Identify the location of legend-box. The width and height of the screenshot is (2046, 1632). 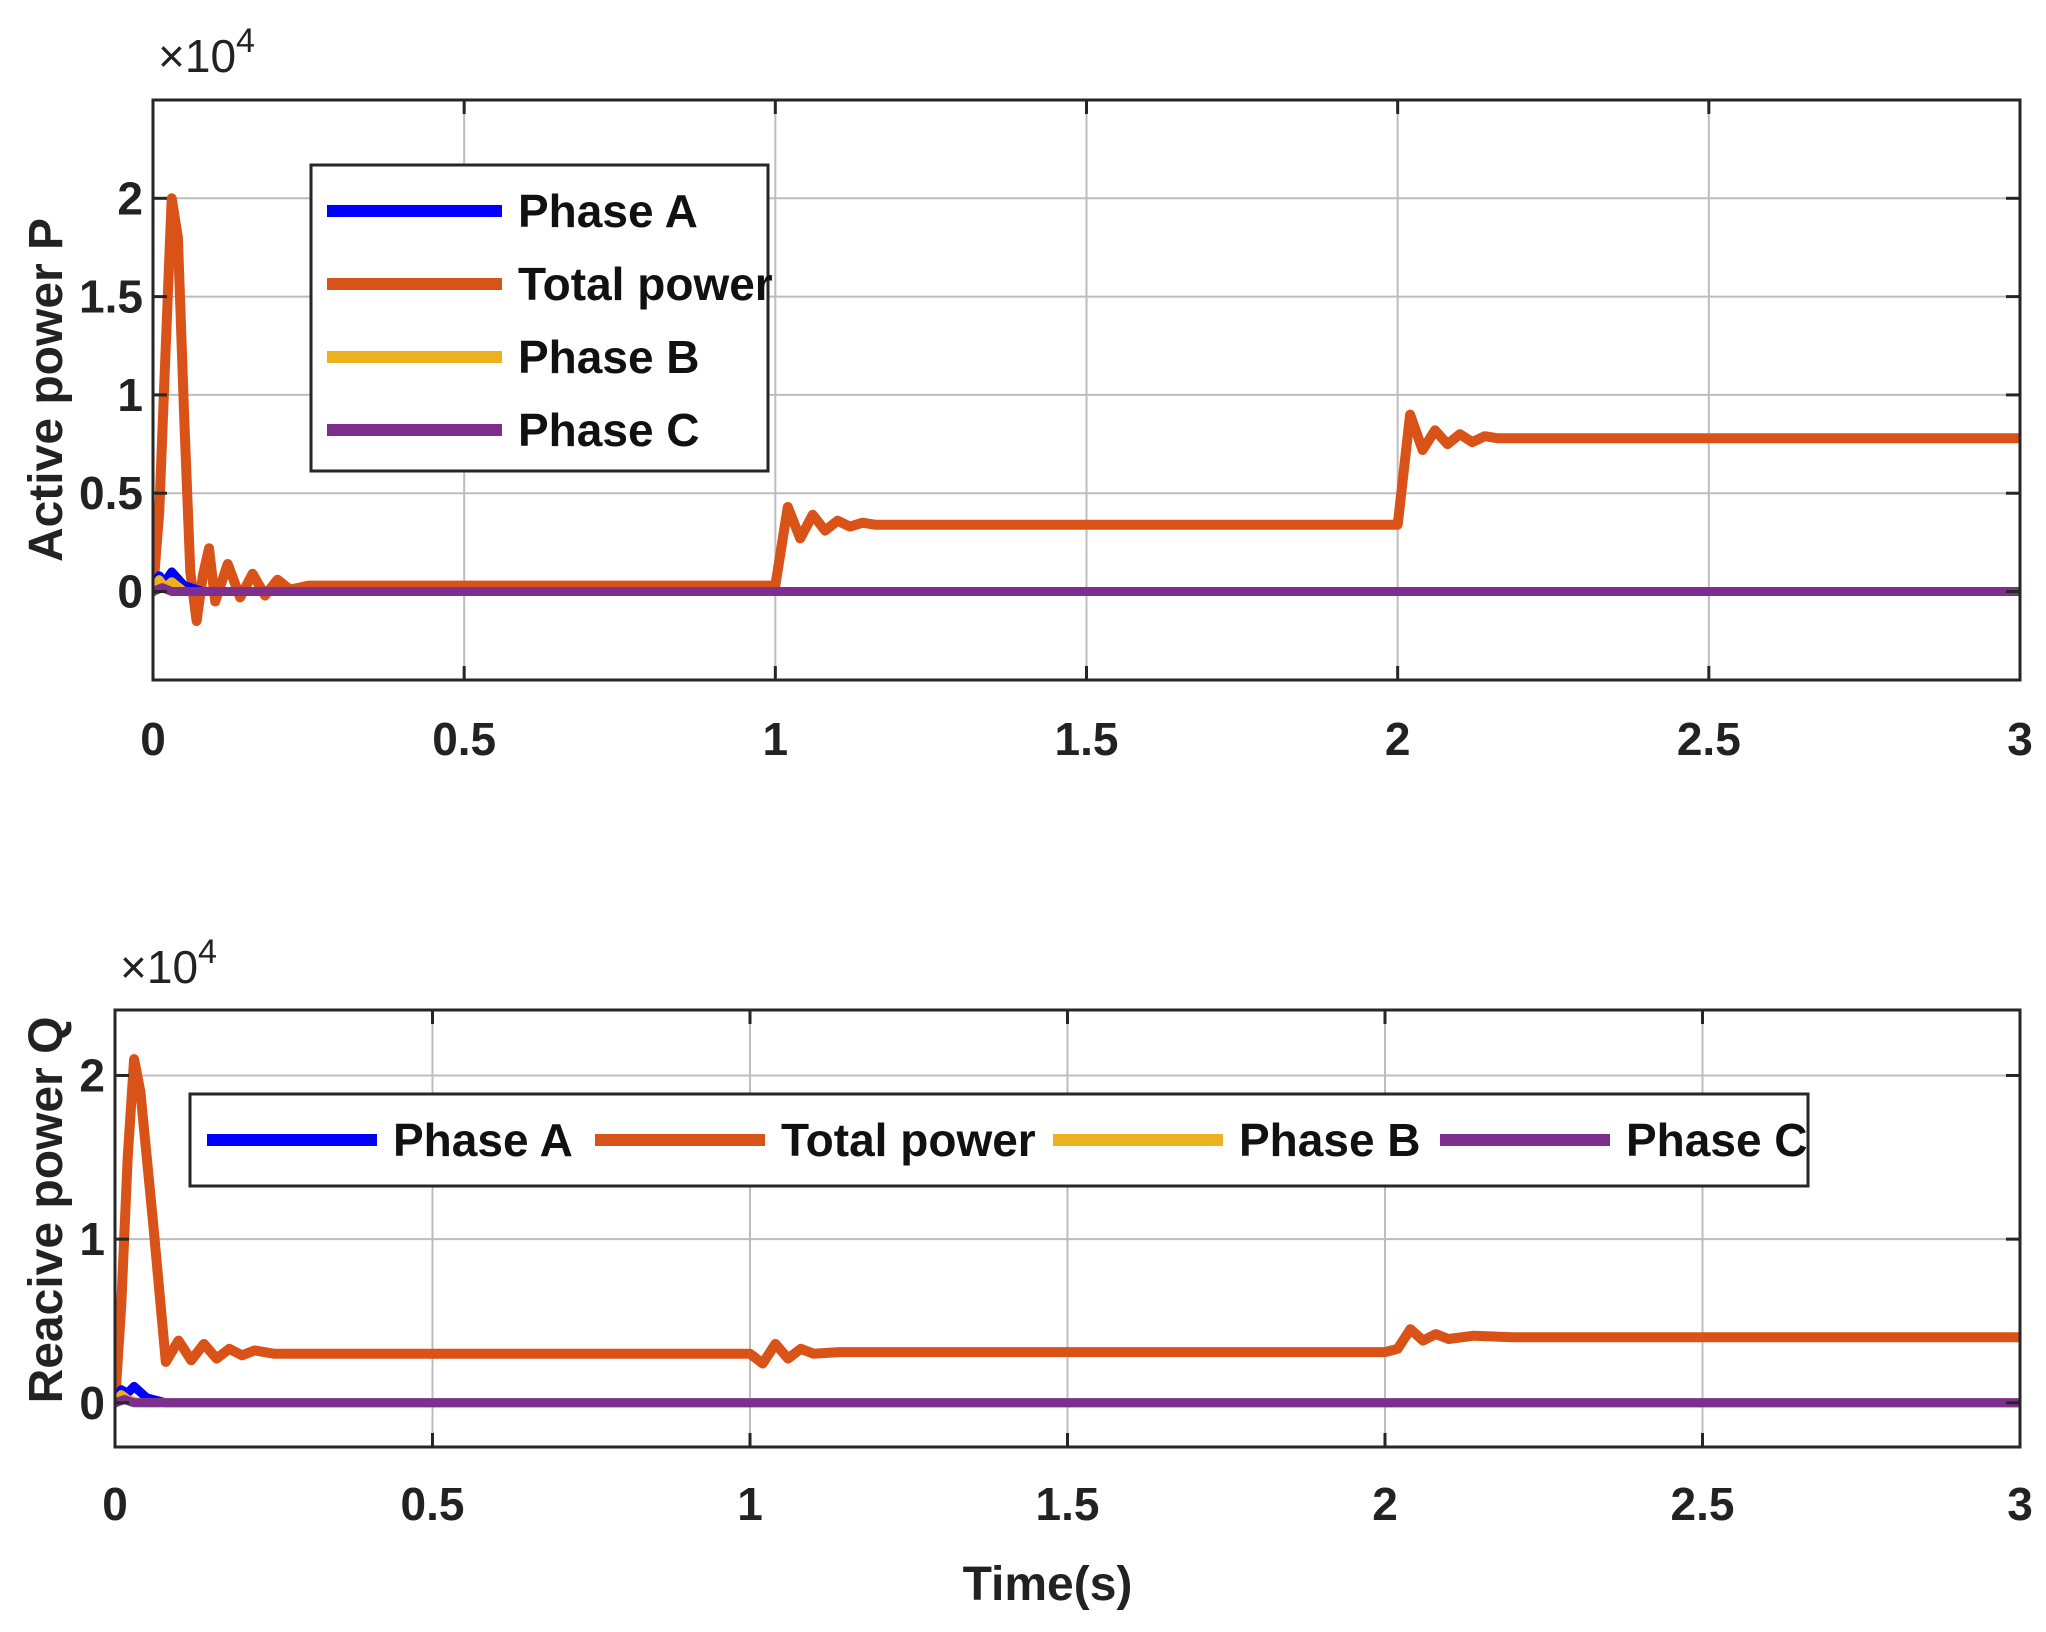
(539, 318).